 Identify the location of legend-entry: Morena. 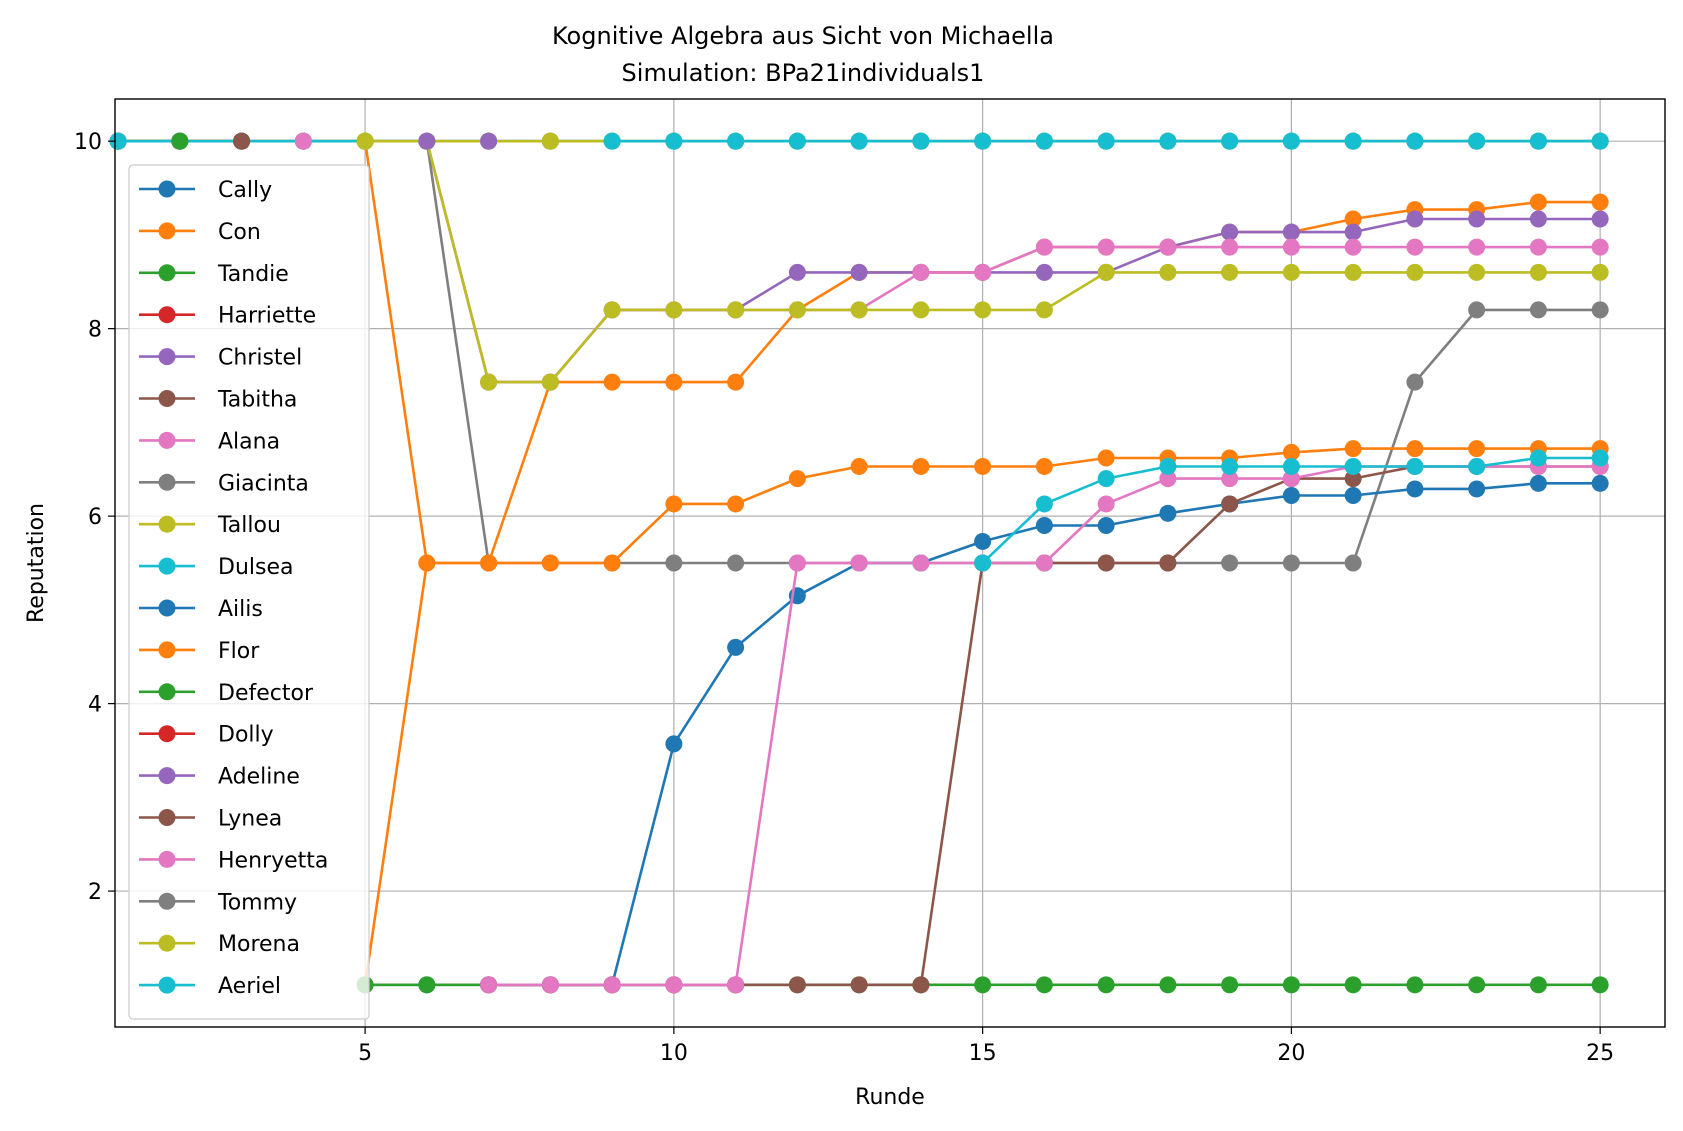
(219, 944).